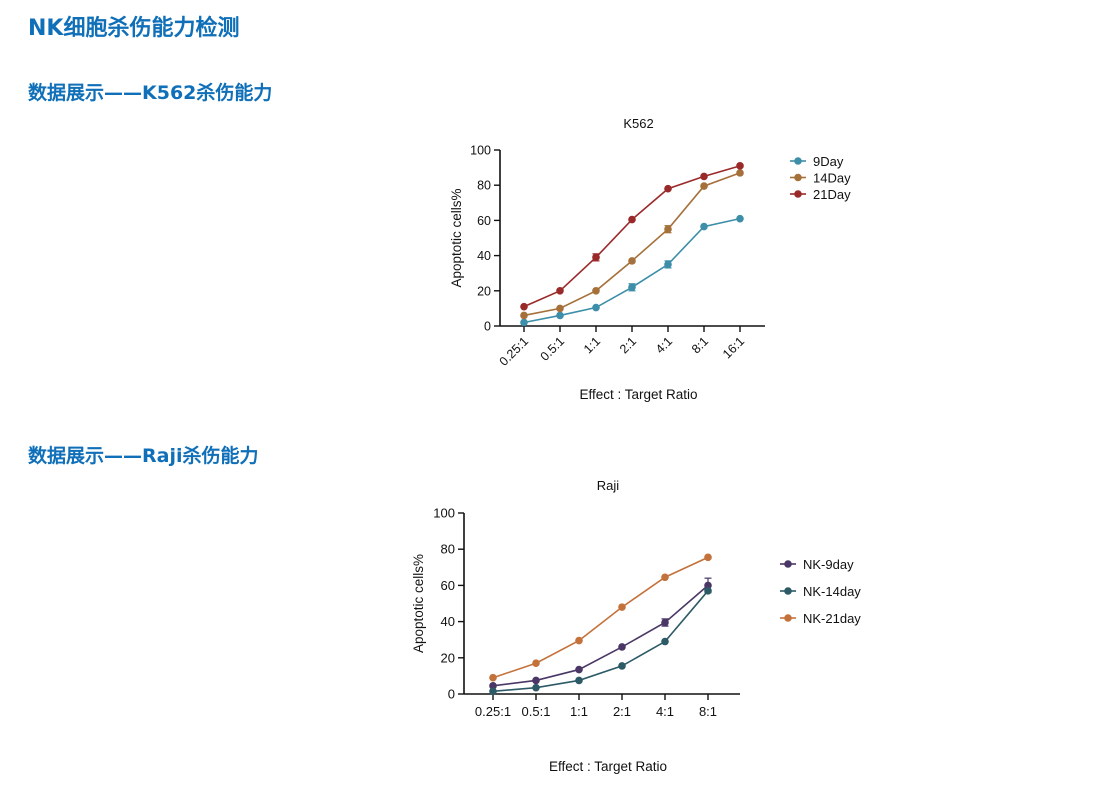 This screenshot has height=787, width=1098. Describe the element at coordinates (832, 194) in the screenshot. I see `legend-label: 21Day` at that location.